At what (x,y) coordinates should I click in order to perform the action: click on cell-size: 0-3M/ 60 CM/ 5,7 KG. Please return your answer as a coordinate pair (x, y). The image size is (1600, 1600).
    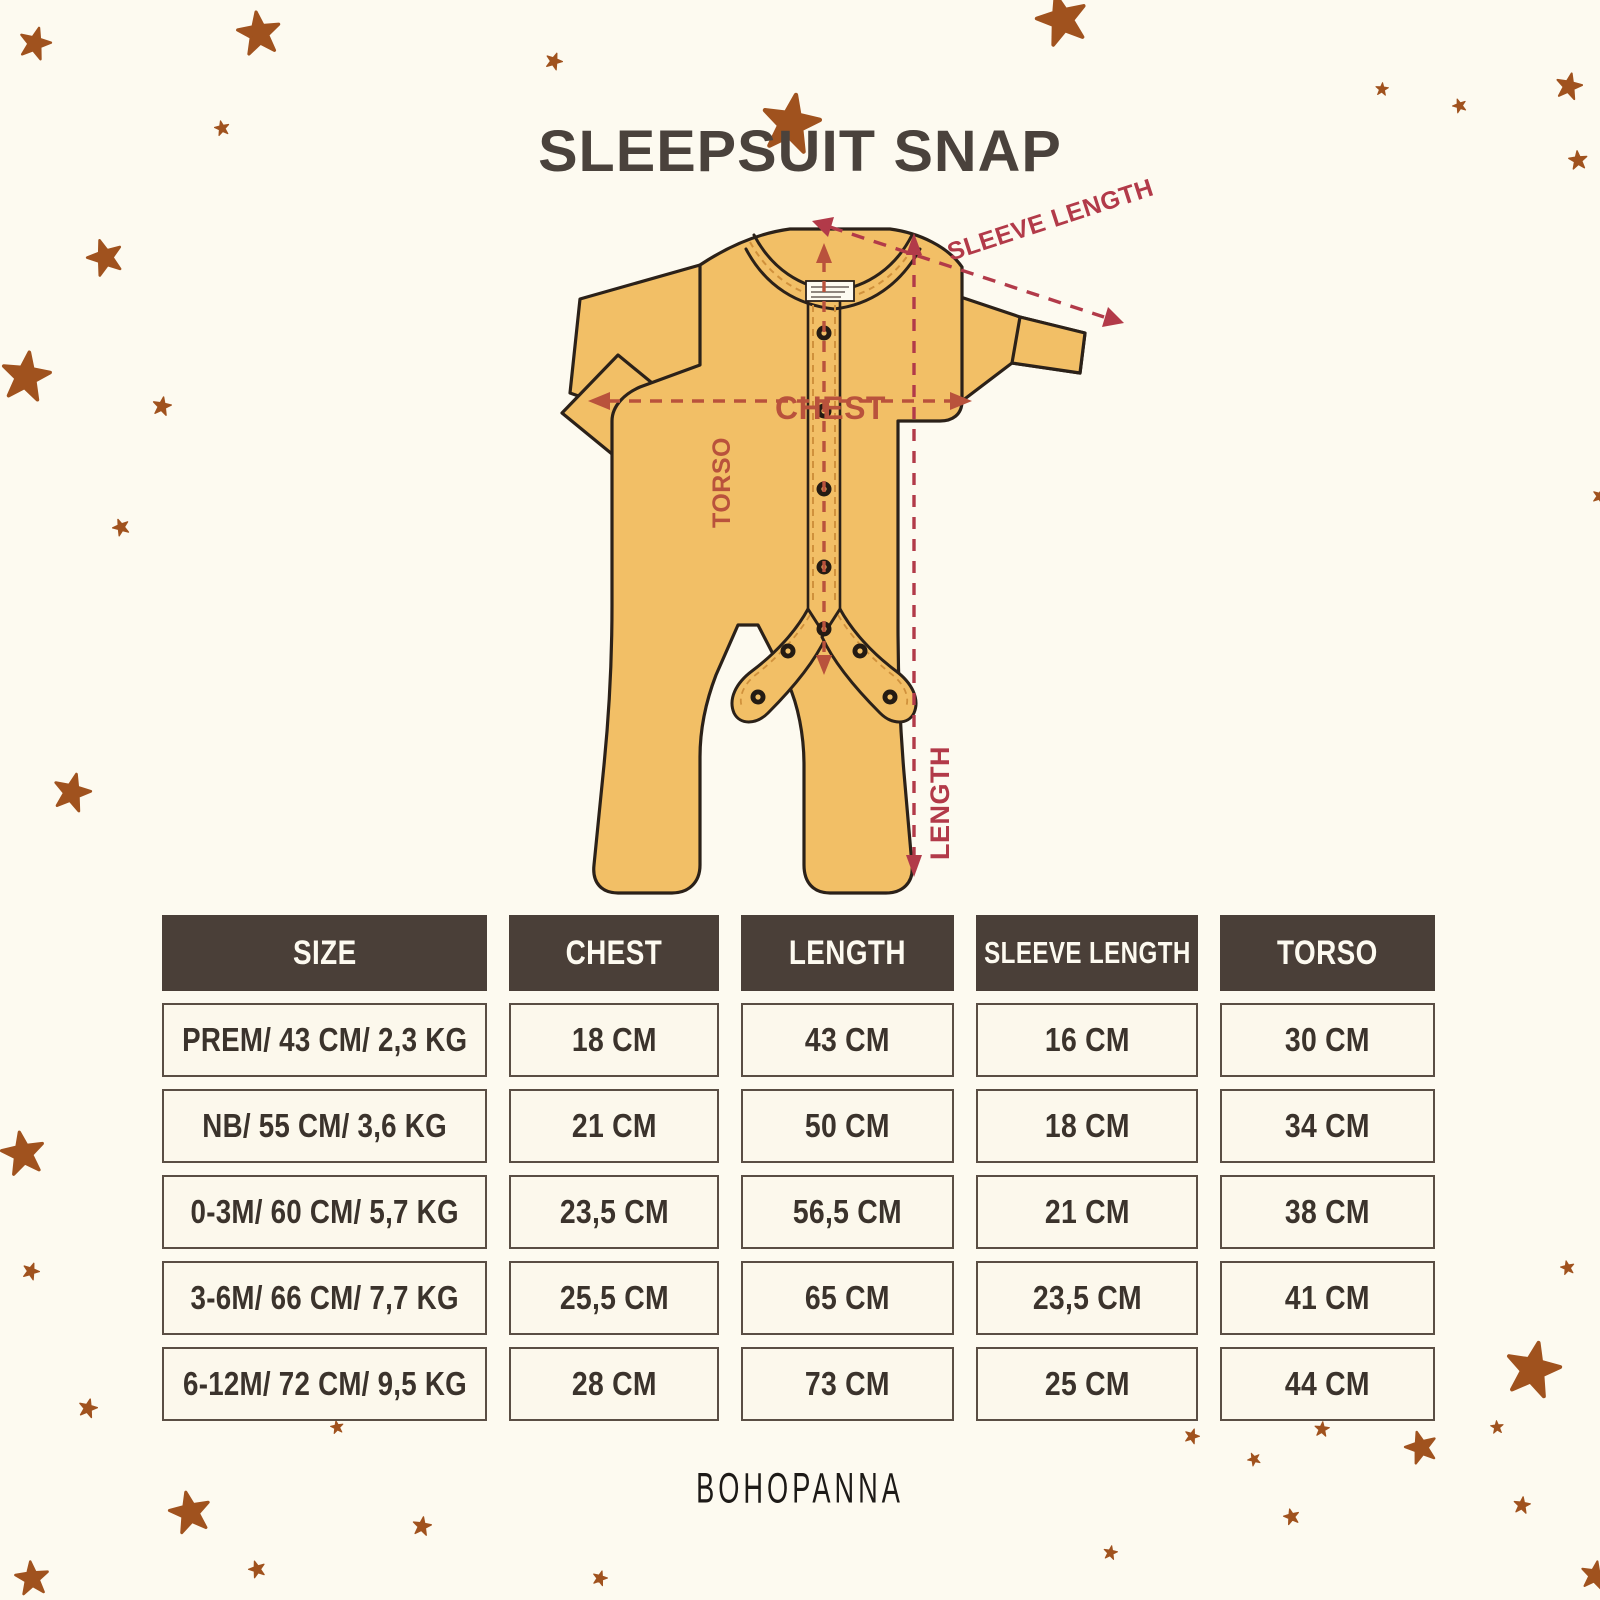
    Looking at the image, I should click on (324, 1212).